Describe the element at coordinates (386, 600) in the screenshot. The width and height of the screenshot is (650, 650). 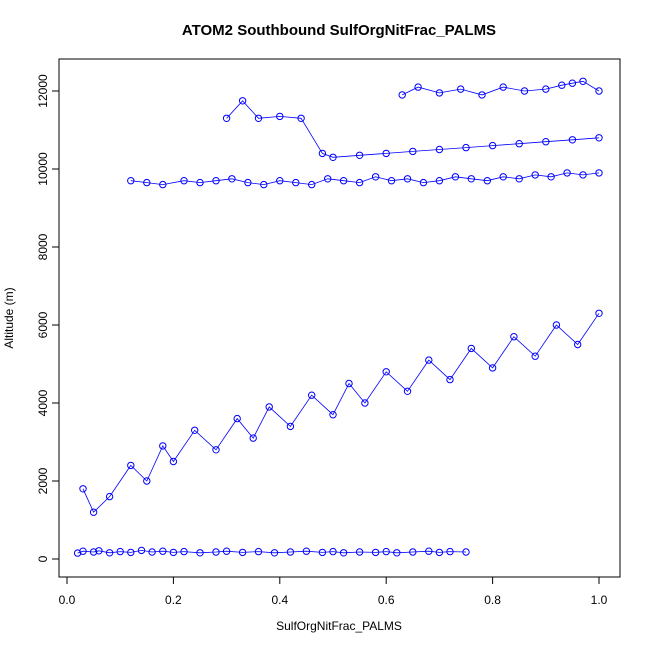
I see `x-tick-label: 0.6` at that location.